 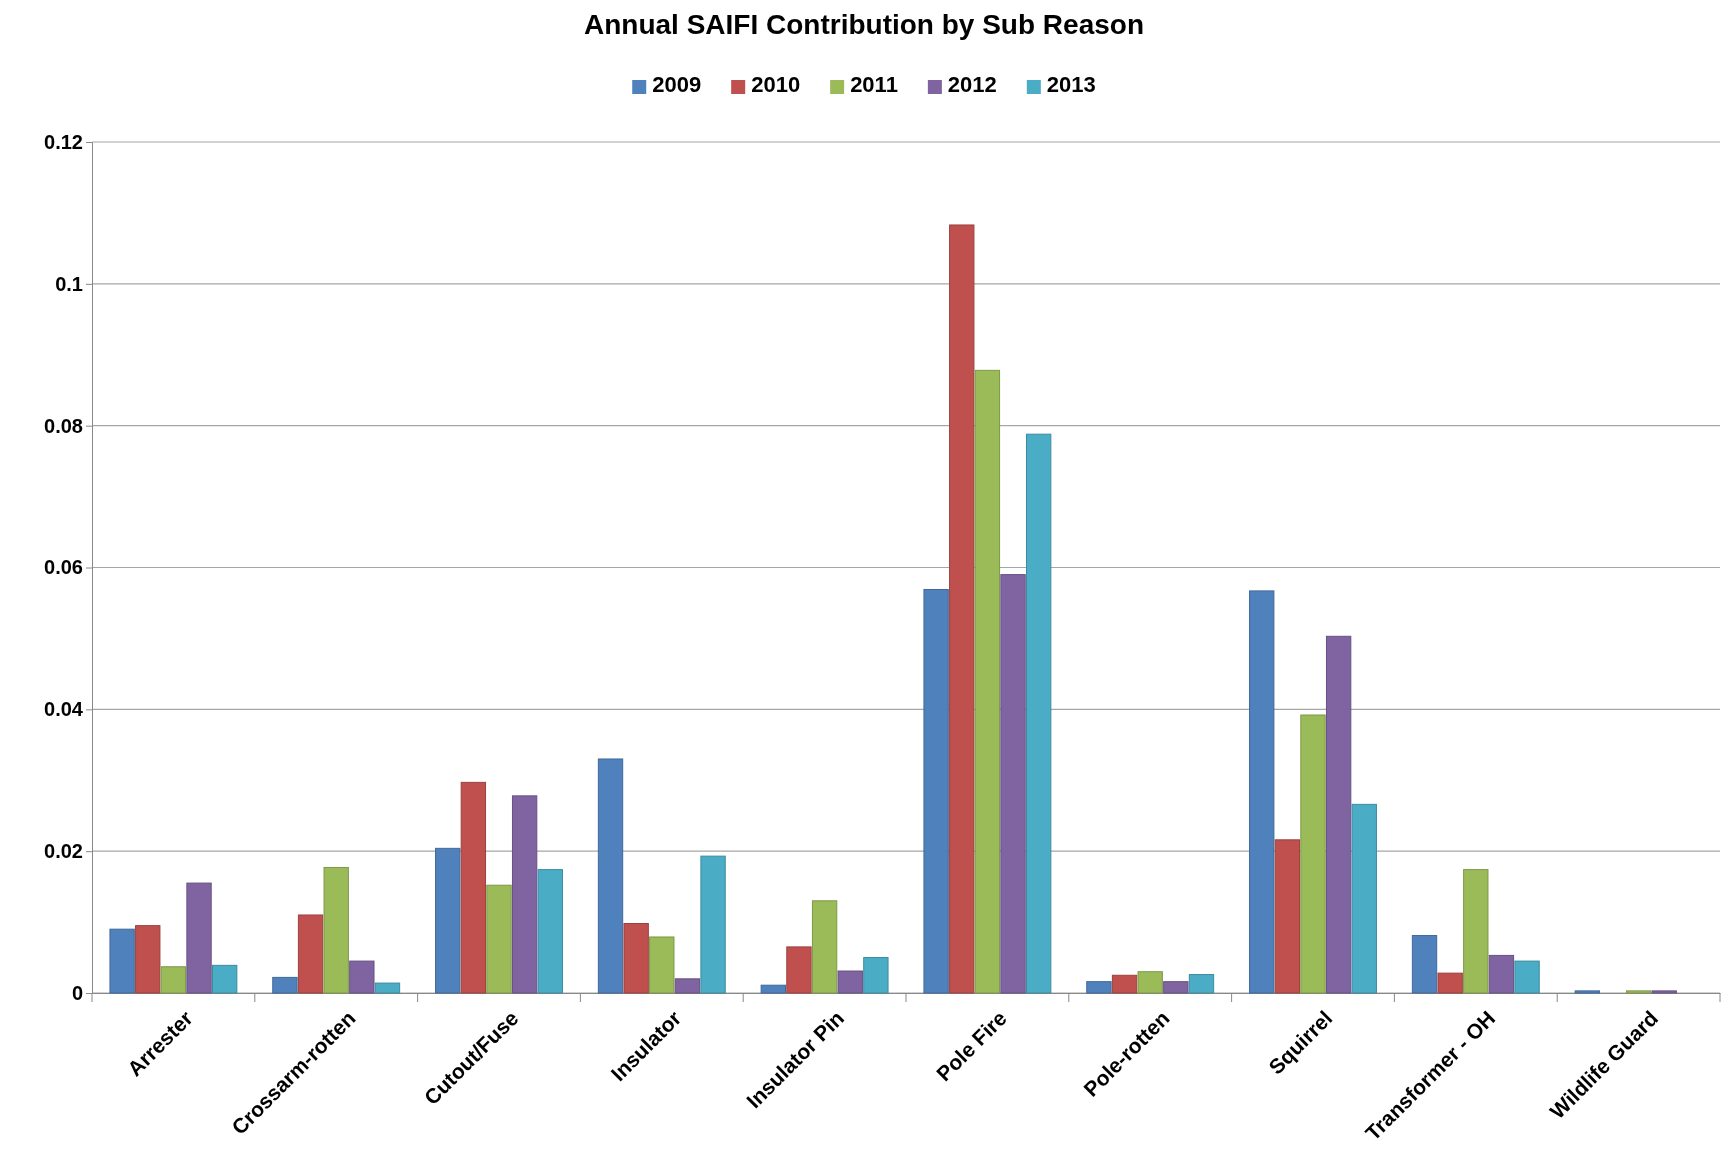 What do you see at coordinates (63, 141) in the screenshot?
I see `y-tick-label: 0.12` at bounding box center [63, 141].